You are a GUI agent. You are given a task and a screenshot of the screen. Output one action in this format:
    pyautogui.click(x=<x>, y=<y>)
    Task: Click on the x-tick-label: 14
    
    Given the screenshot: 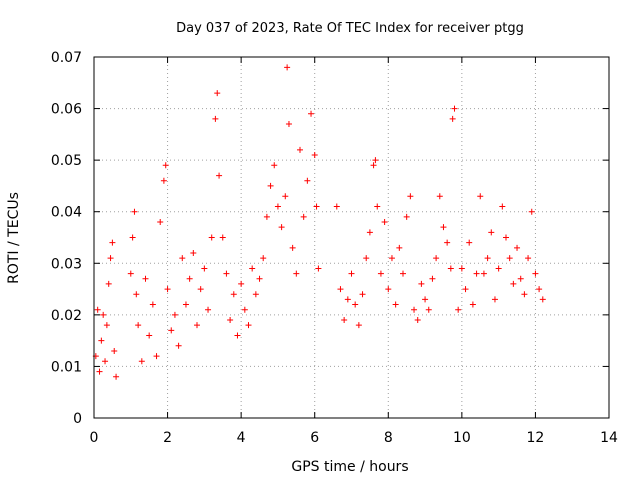 What is the action you would take?
    pyautogui.click(x=609, y=438)
    